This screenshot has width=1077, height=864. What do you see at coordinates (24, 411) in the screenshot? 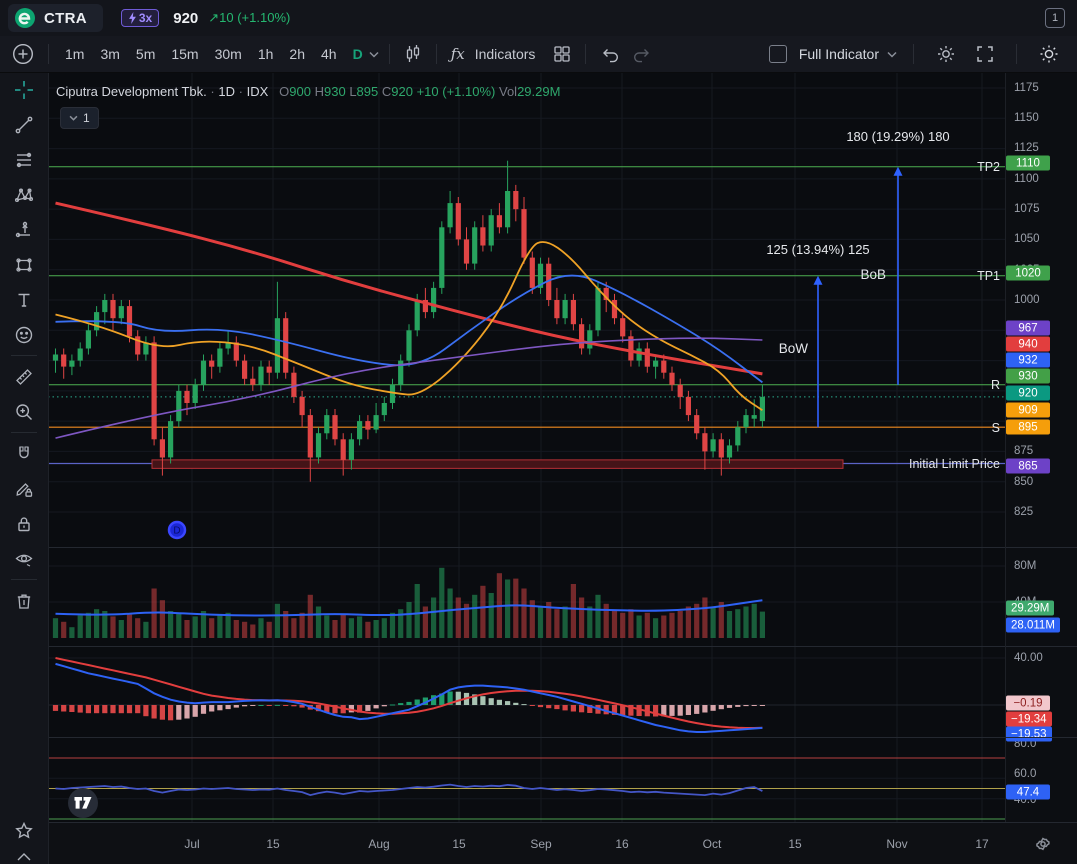
I see `zoom-in-tool` at bounding box center [24, 411].